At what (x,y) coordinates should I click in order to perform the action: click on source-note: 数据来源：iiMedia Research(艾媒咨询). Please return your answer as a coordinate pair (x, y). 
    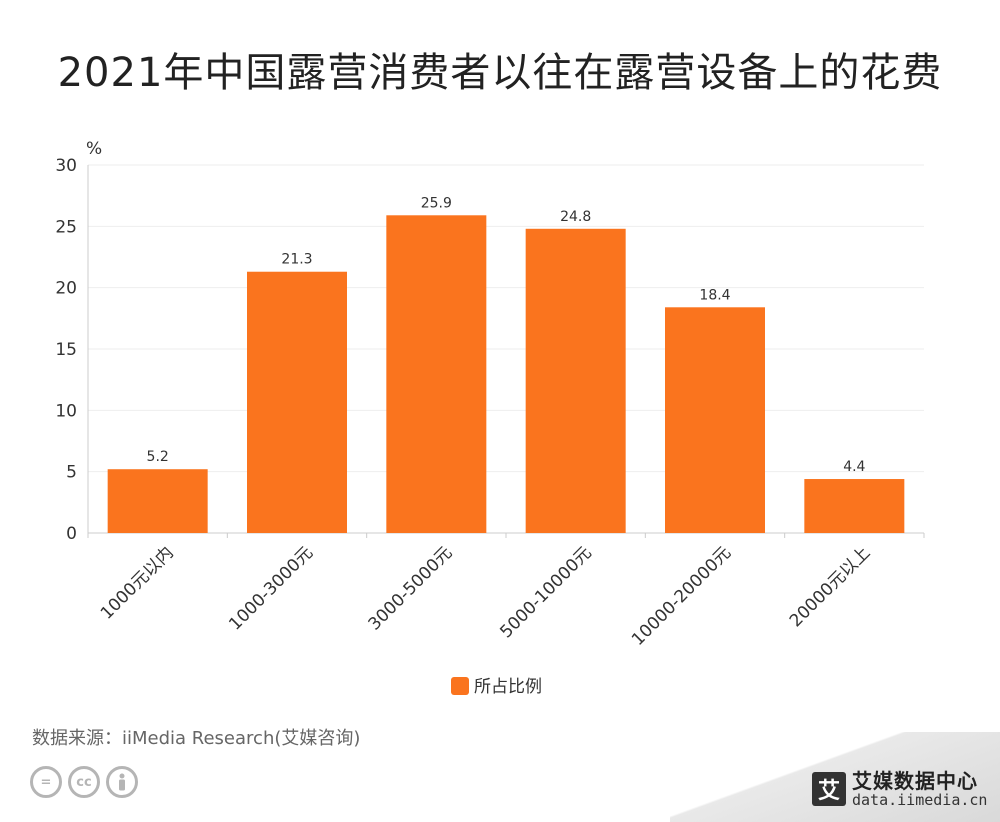
    Looking at the image, I should click on (196, 738).